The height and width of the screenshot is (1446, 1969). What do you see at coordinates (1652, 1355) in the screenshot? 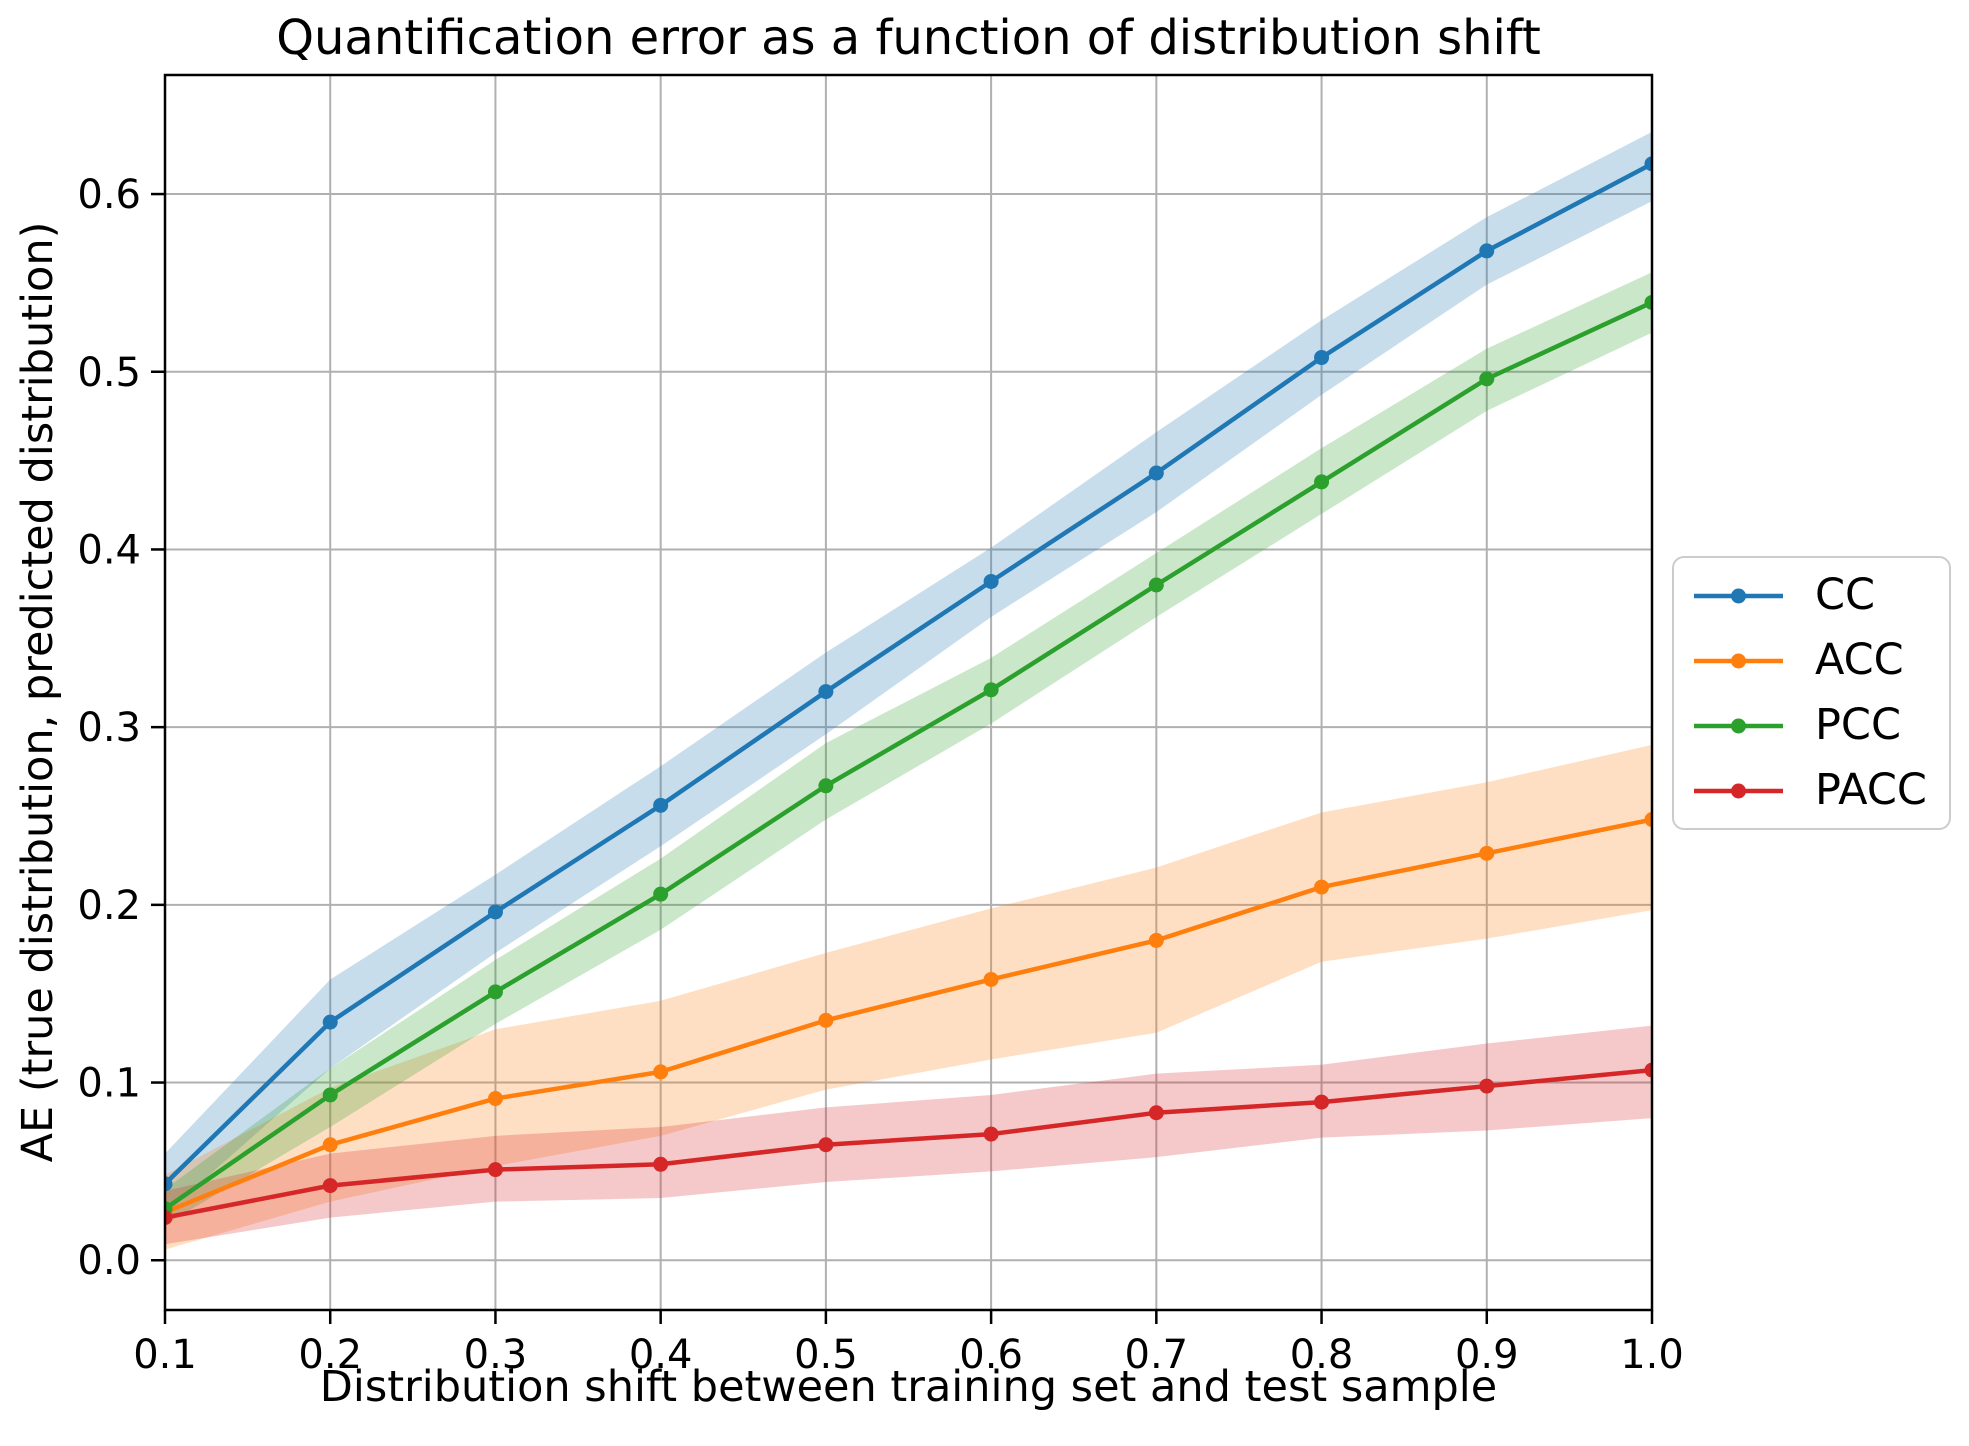
I see `svg-text: 1.0` at bounding box center [1652, 1355].